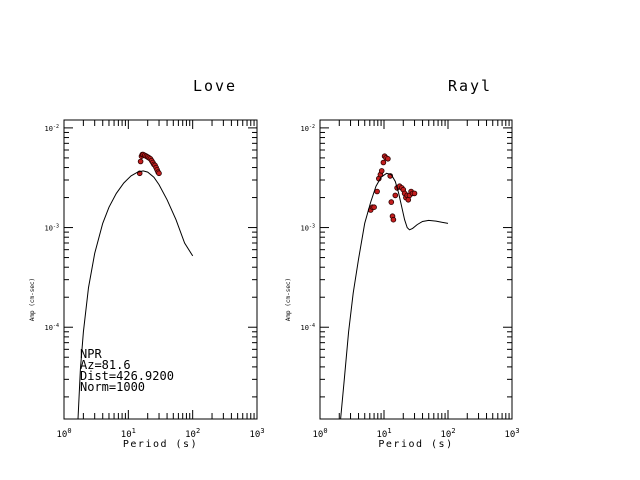 The width and height of the screenshot is (640, 480). I want to click on annotation-line: Norm=1000, so click(112, 387).